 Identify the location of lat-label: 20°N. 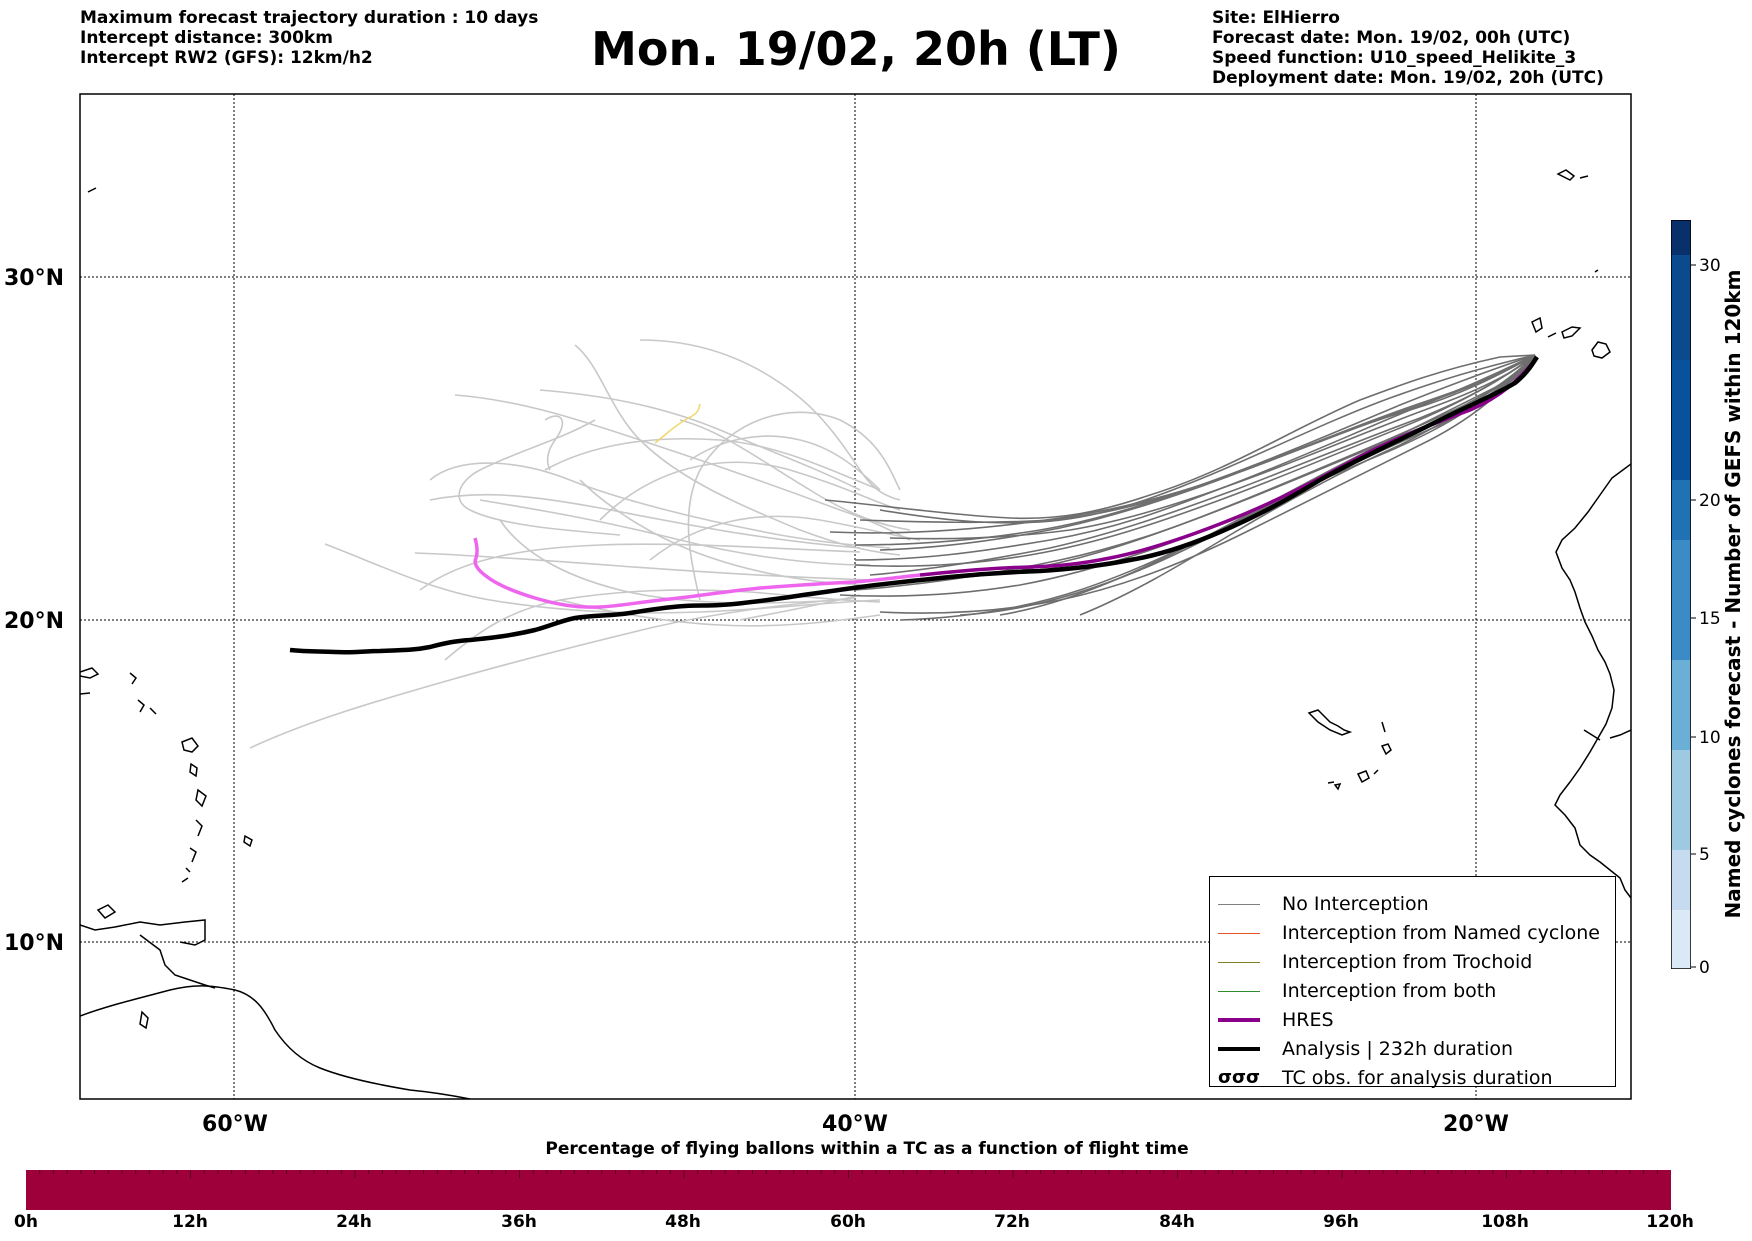
(34, 621).